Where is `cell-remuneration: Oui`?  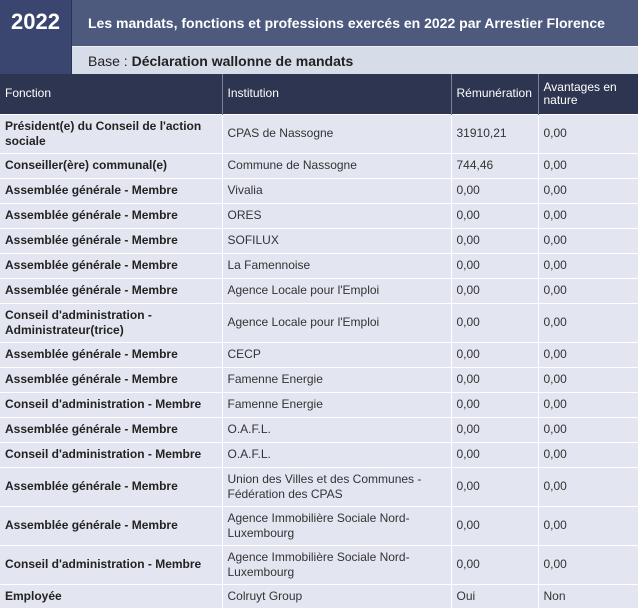 cell-remuneration: Oui is located at coordinates (495, 595).